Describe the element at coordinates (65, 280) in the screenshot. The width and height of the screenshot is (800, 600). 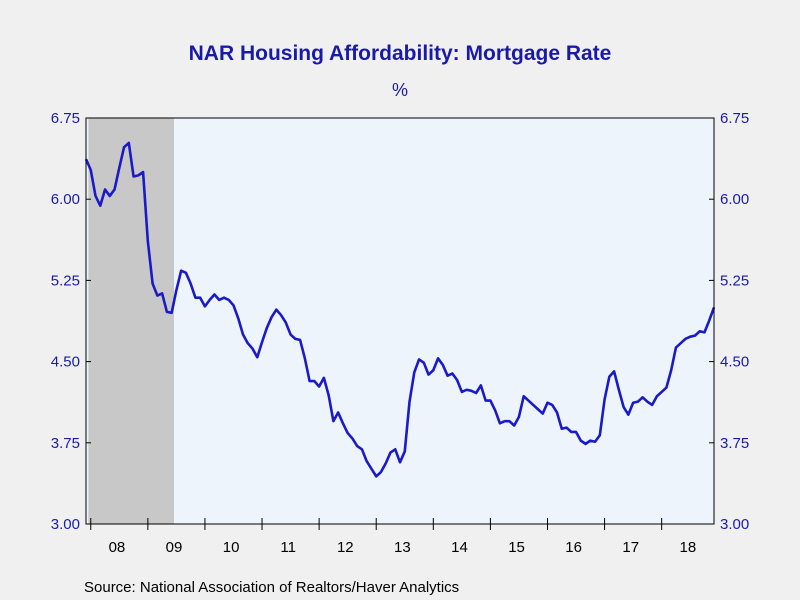
I see `y-tick-label-left: 5.25` at that location.